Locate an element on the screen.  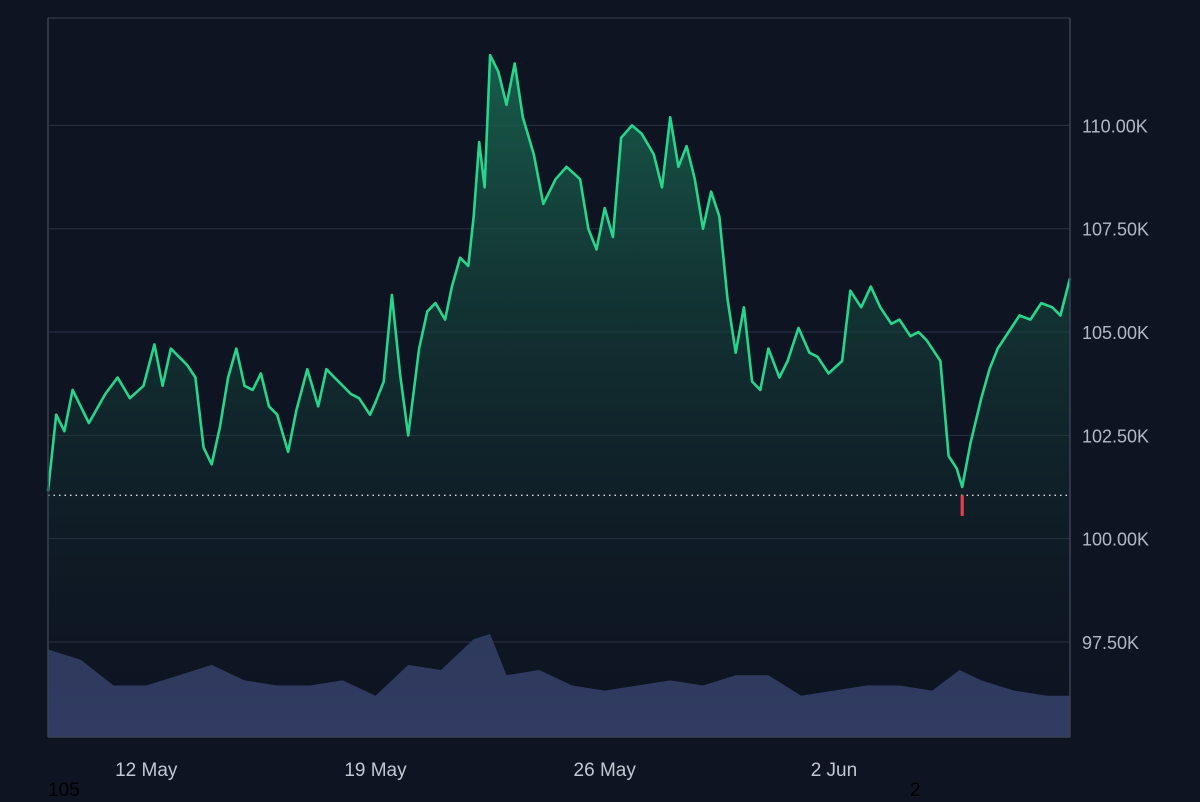
stray-label-left: 105 is located at coordinates (64, 790).